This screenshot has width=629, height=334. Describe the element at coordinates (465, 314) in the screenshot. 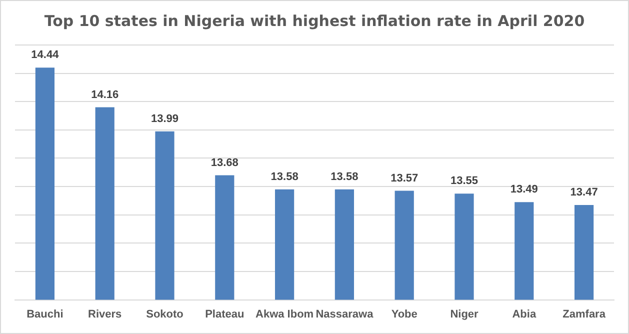

I see `x-tick-label: Niger` at that location.